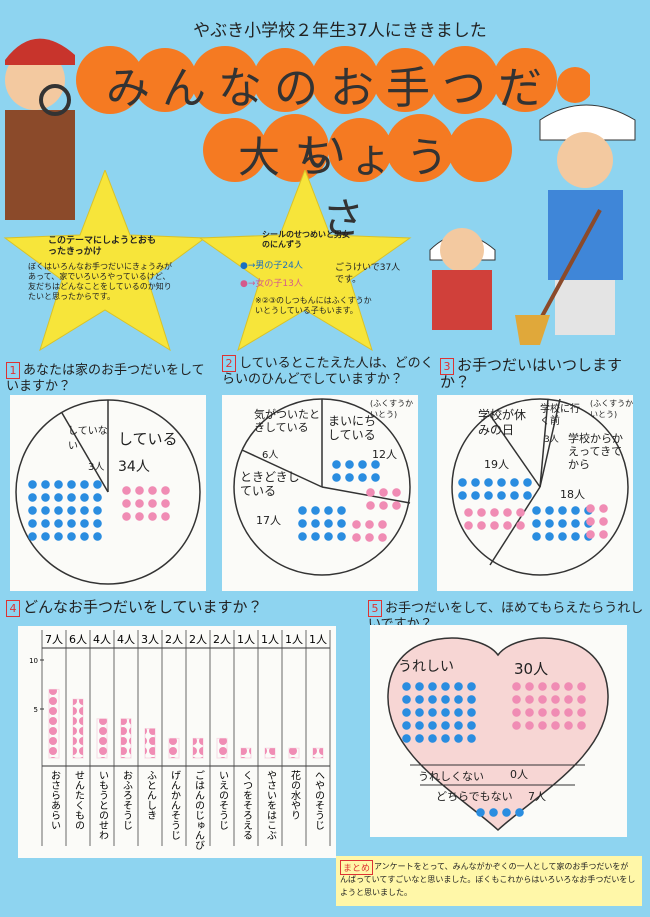 This screenshot has height=917, width=650. Describe the element at coordinates (105, 378) in the screenshot. I see `question-text: あなたは家のお手つだいをしていますか？` at that location.